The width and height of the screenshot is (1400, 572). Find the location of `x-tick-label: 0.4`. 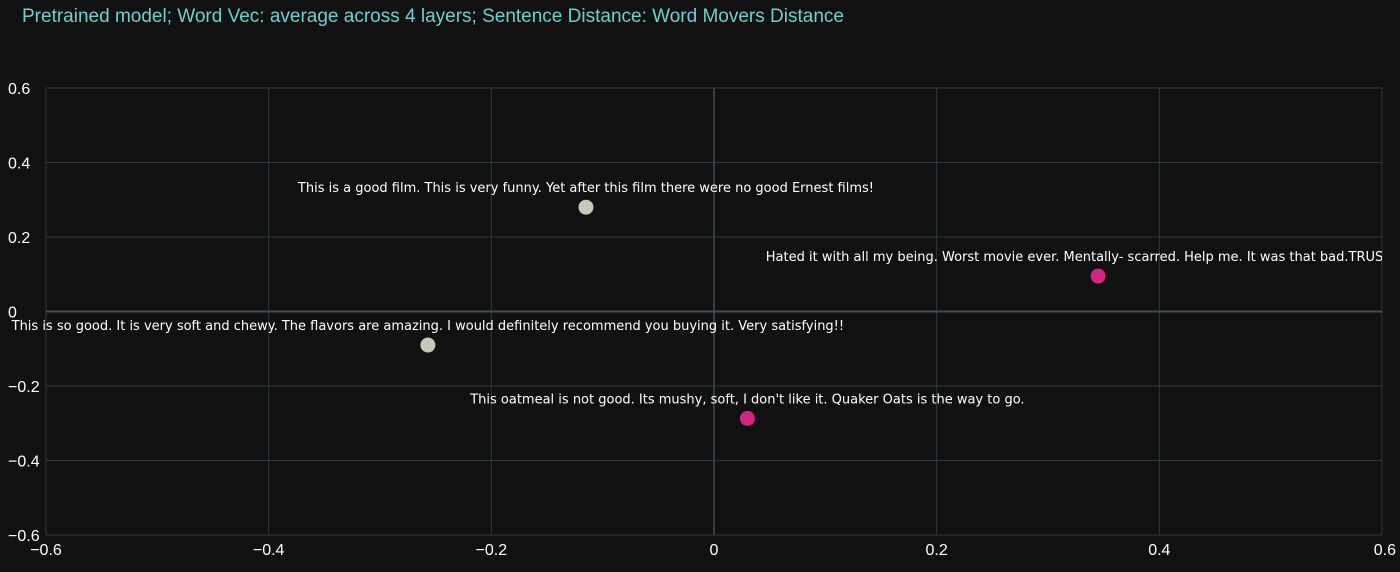

x-tick-label: 0.4 is located at coordinates (1159, 550).